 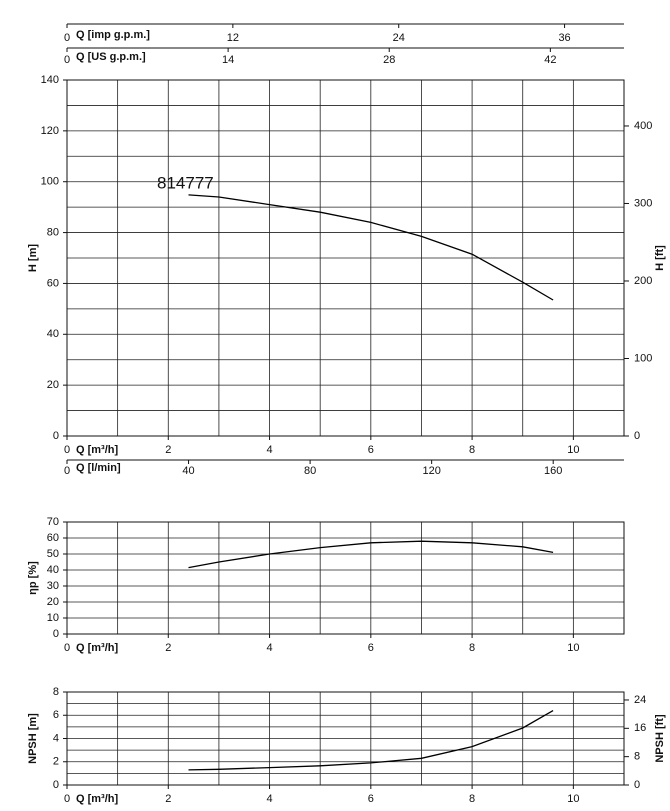 What do you see at coordinates (550, 60) in the screenshot?
I see `secondary-x-tick-label: 42` at bounding box center [550, 60].